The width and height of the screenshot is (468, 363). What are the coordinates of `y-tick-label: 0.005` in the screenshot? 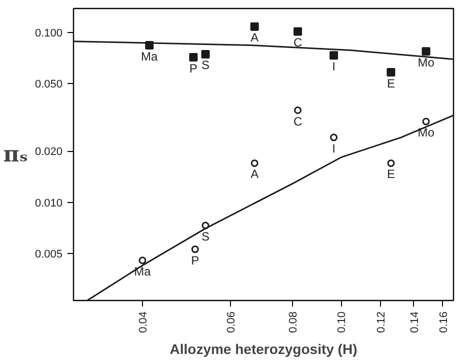 It's located at (48, 254).